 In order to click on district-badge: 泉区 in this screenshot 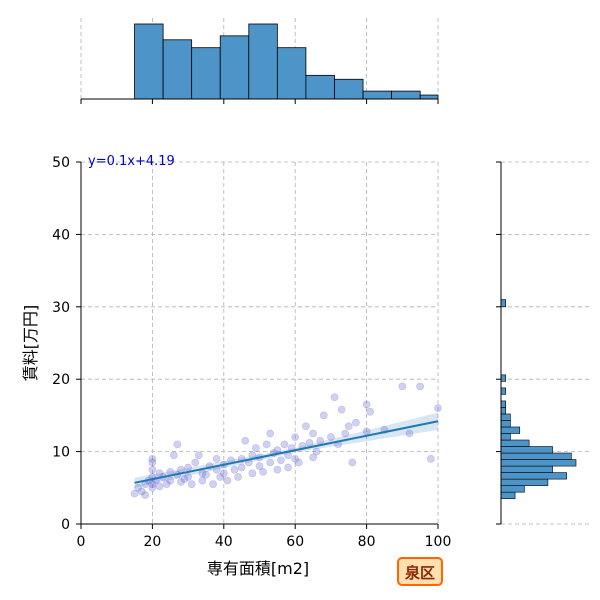, I will do `click(420, 571)`.